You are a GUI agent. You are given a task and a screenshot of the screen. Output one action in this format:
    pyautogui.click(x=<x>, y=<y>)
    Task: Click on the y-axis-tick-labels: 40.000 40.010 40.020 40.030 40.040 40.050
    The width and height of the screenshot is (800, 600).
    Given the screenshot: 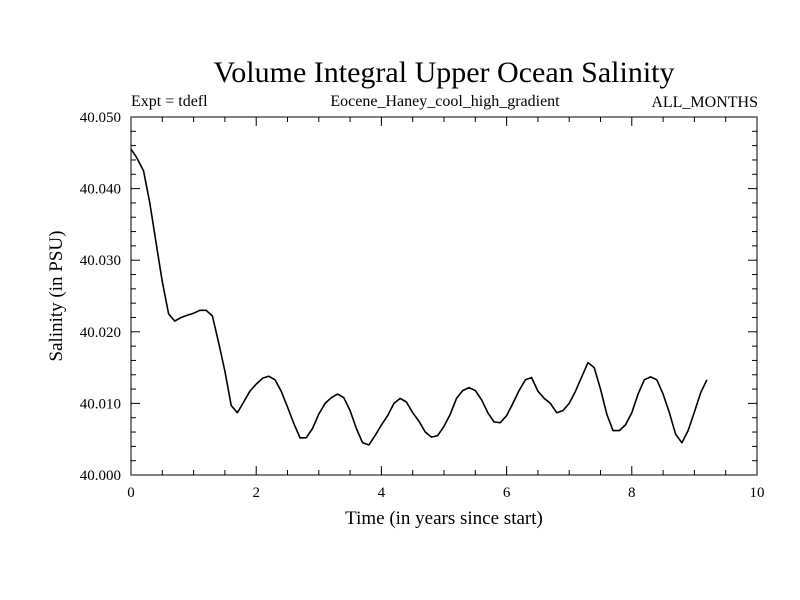 What is the action you would take?
    pyautogui.click(x=100, y=297)
    